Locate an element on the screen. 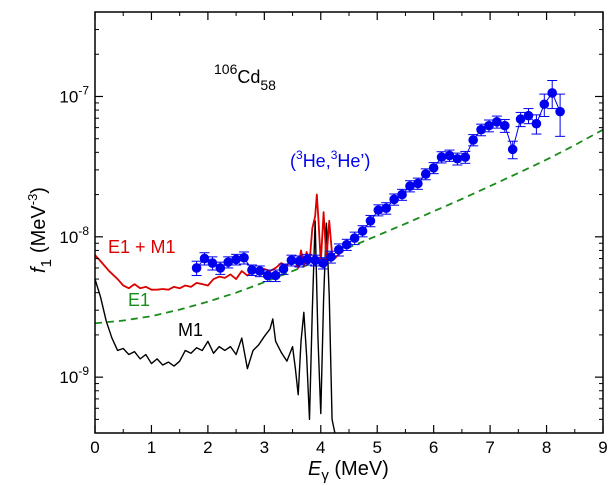 The width and height of the screenshot is (610, 486). x-tick-label: 5 is located at coordinates (376, 447).